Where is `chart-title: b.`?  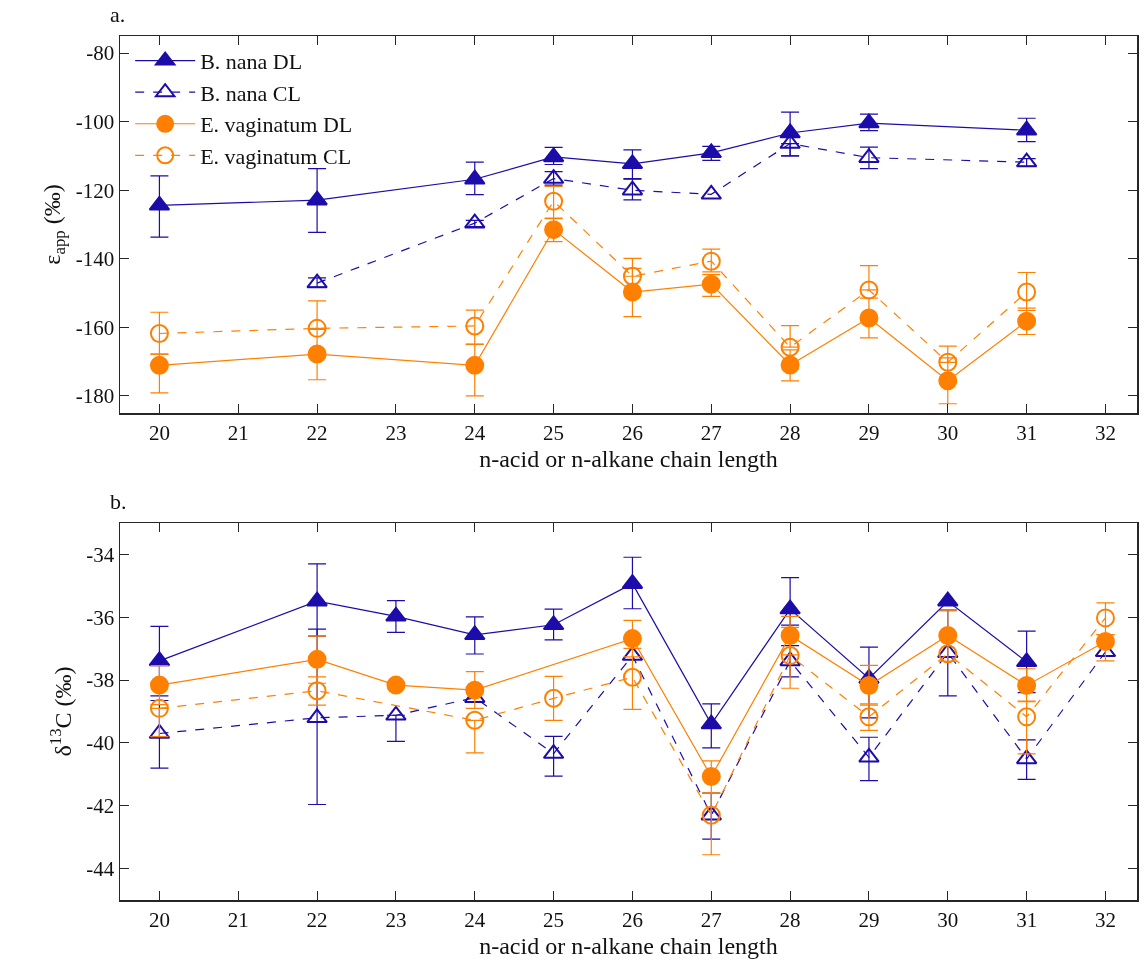 chart-title: b. is located at coordinates (118, 501).